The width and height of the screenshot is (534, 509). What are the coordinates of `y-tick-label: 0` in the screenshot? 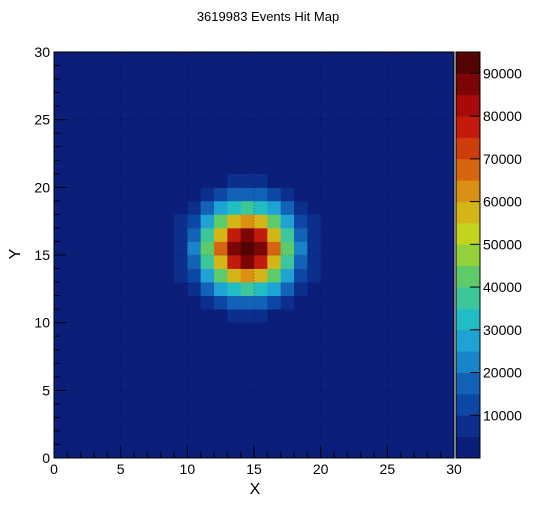 It's located at (46, 458).